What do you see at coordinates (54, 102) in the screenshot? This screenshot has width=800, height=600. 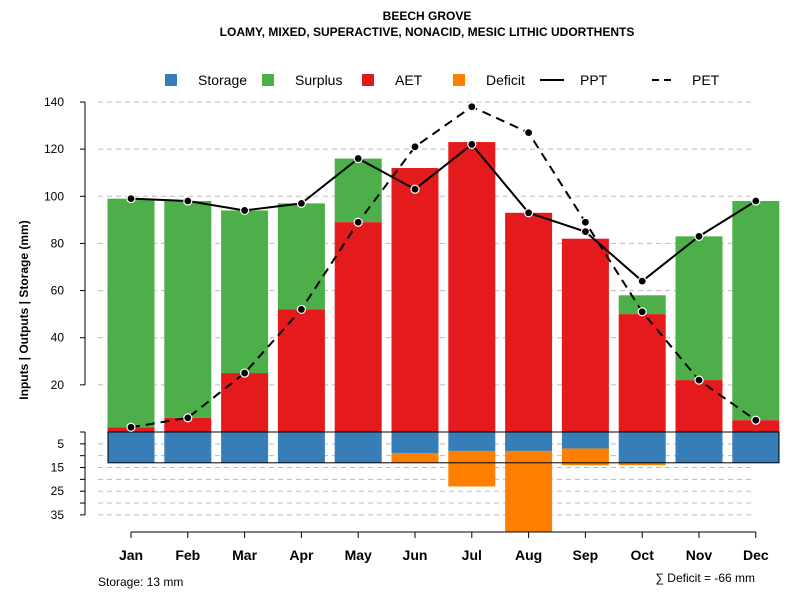 I see `y-tick-label-upper: 140` at bounding box center [54, 102].